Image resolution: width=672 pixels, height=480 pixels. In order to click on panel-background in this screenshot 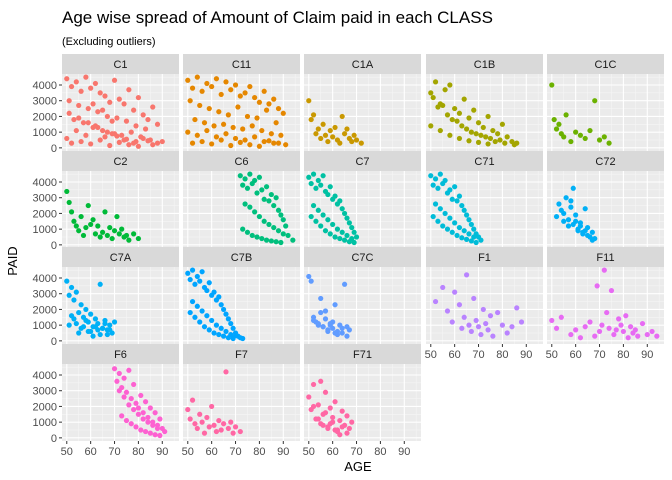, I will do `click(362, 112)`.